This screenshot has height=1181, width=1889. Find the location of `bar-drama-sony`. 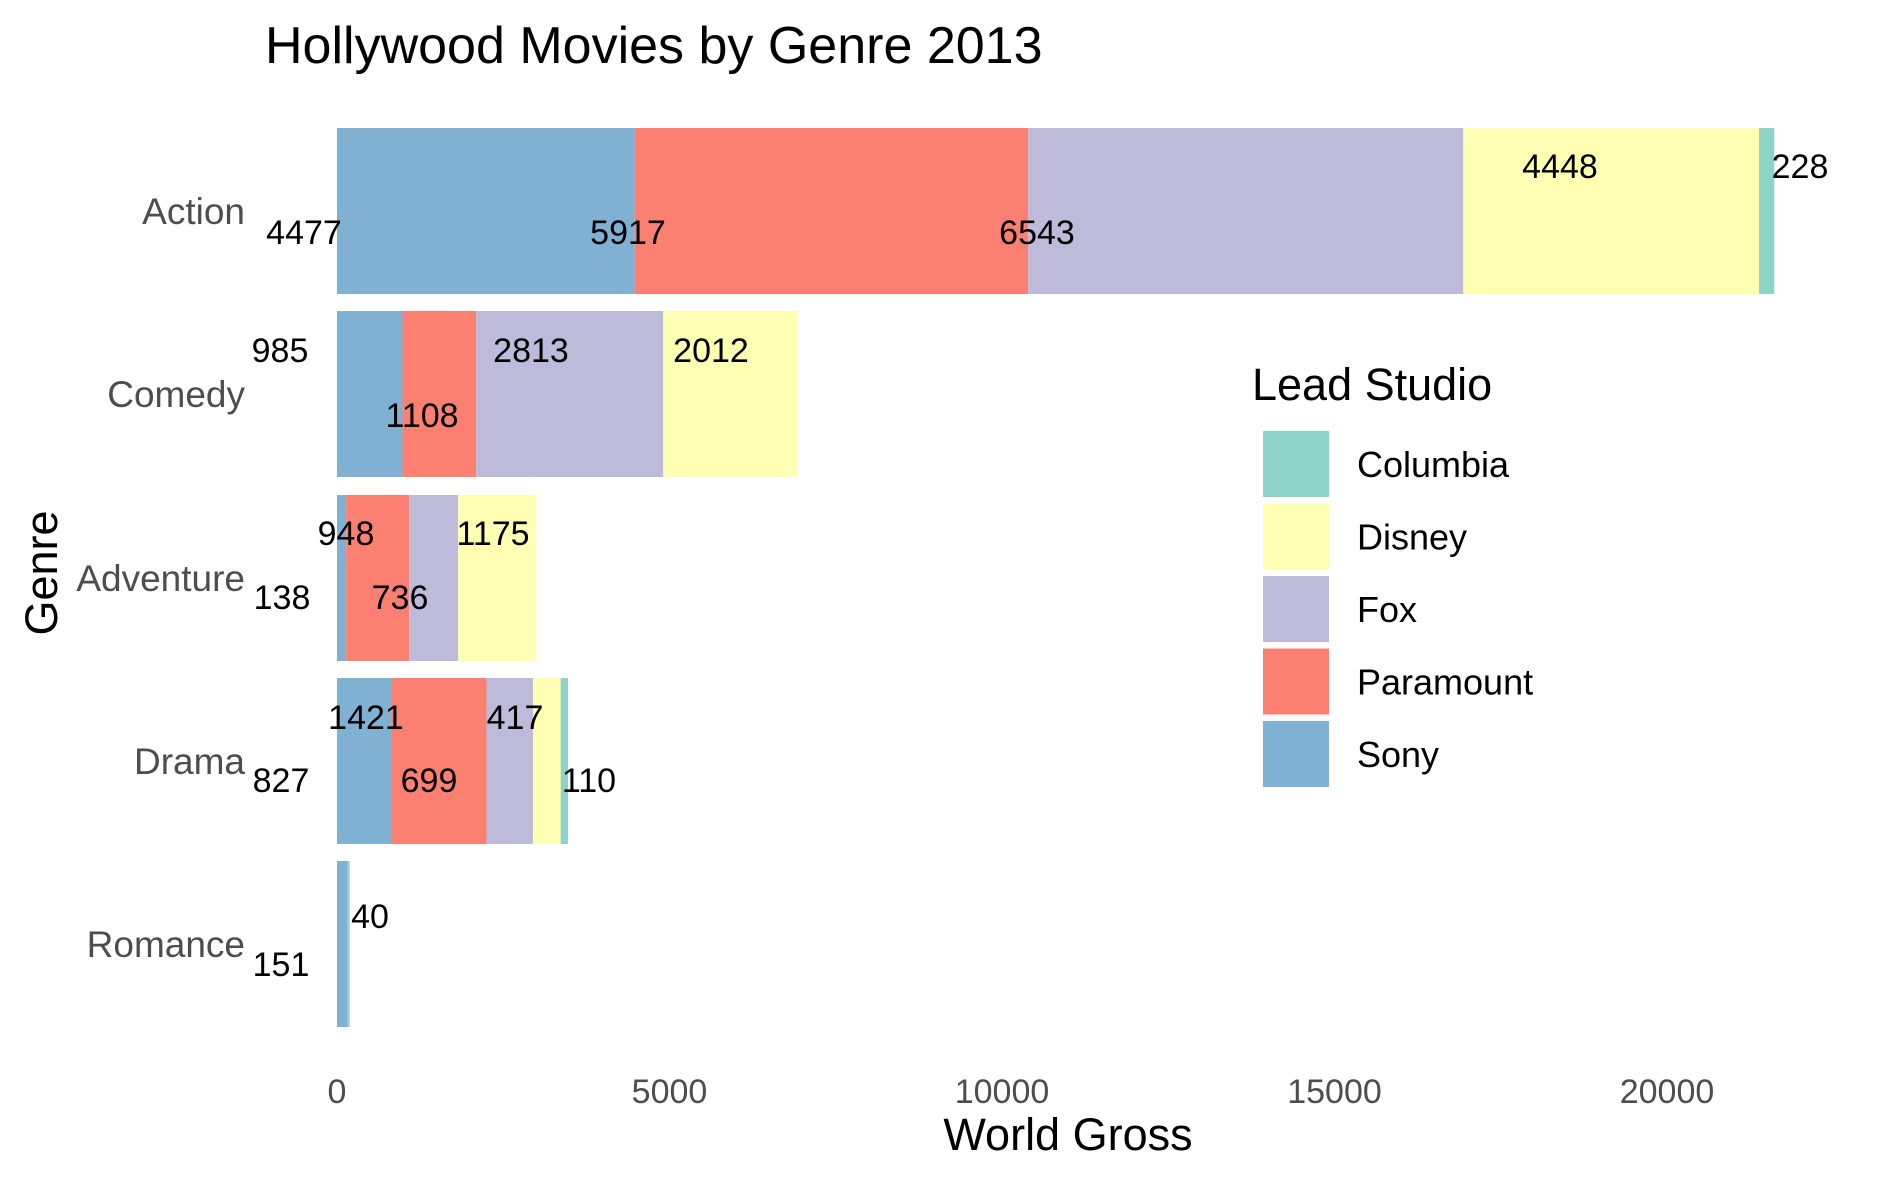

bar-drama-sony is located at coordinates (364, 761).